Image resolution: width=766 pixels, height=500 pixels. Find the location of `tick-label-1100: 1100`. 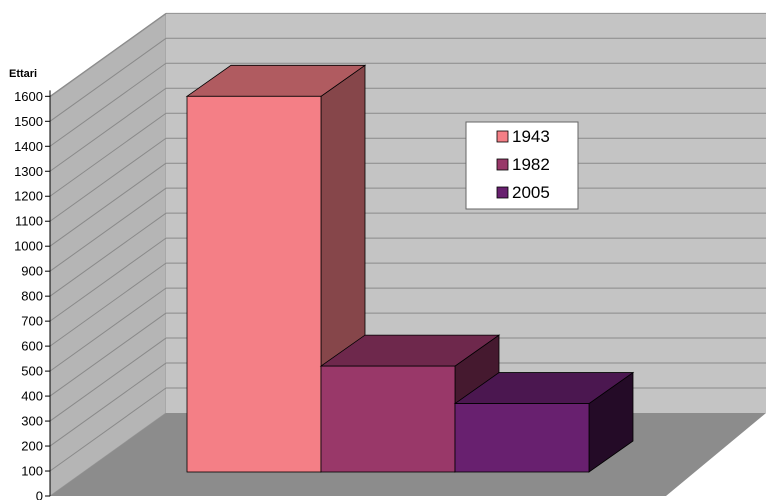

tick-label-1100: 1100 is located at coordinates (29, 221).